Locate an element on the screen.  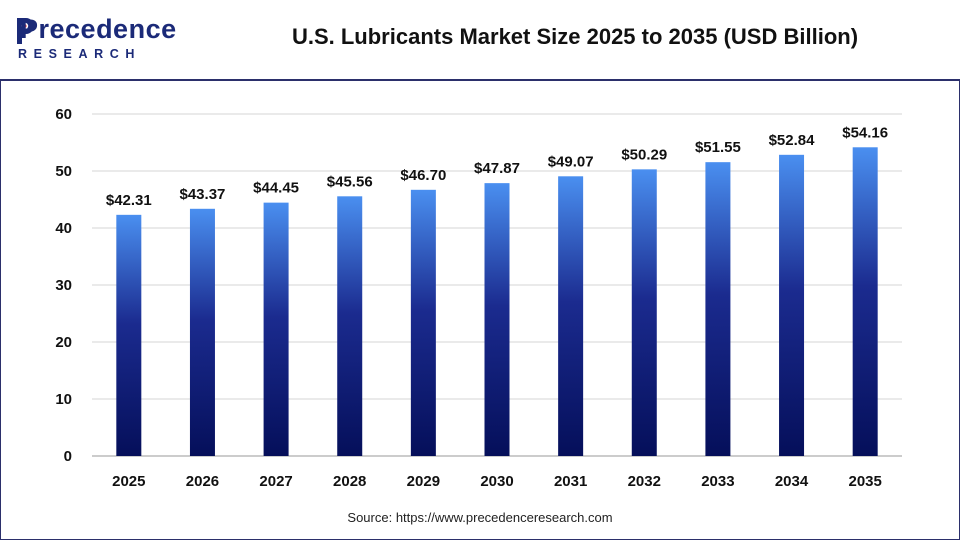
x-tick-label: 2032 is located at coordinates (644, 481).